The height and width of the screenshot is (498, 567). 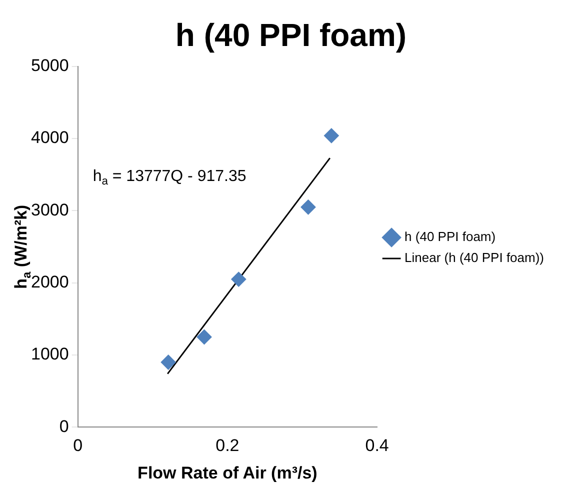 I want to click on y-tick-label: 3000, so click(x=49, y=210).